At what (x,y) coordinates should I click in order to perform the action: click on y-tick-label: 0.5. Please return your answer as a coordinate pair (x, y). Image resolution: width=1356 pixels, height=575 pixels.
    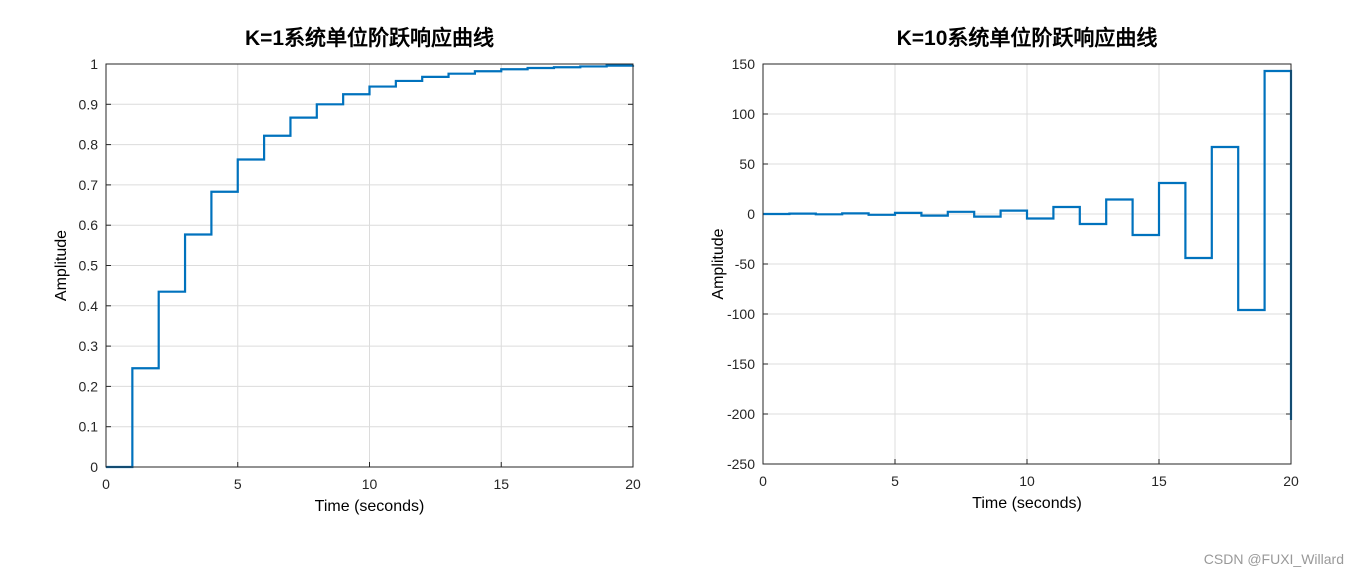
    Looking at the image, I should click on (89, 266).